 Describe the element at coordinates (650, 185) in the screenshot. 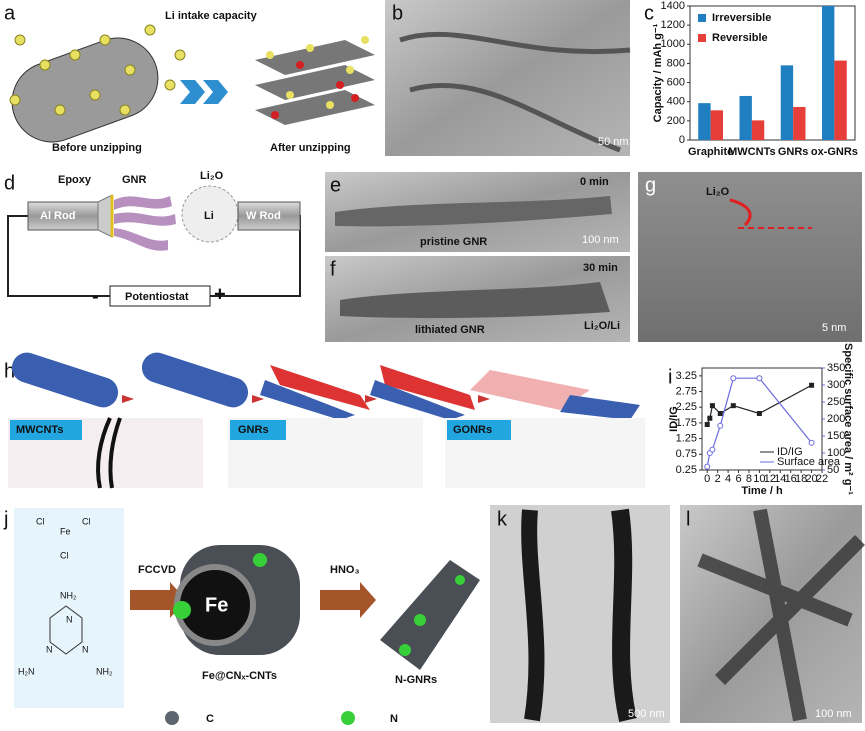

I see `panel-label: g` at that location.